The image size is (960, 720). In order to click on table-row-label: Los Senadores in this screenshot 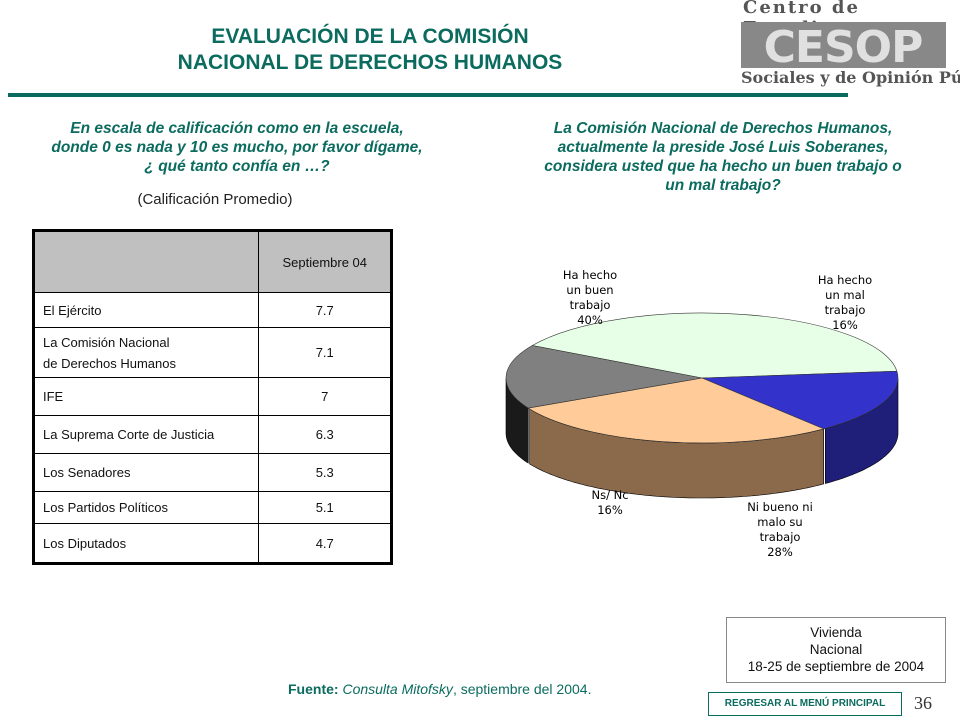, I will do `click(146, 472)`.